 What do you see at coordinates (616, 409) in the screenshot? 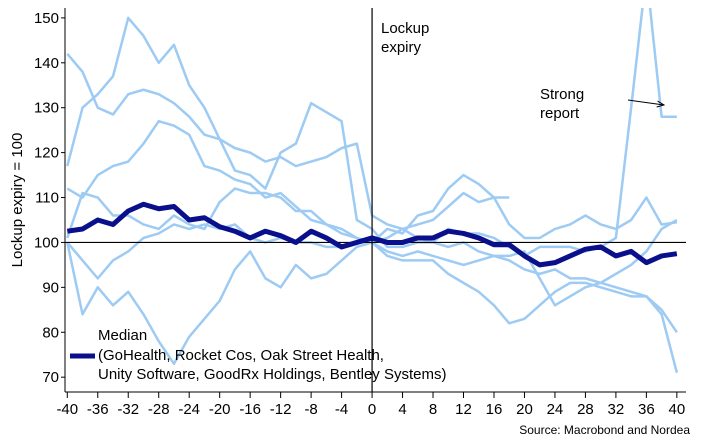
I see `x-tick-label: 32` at bounding box center [616, 409].